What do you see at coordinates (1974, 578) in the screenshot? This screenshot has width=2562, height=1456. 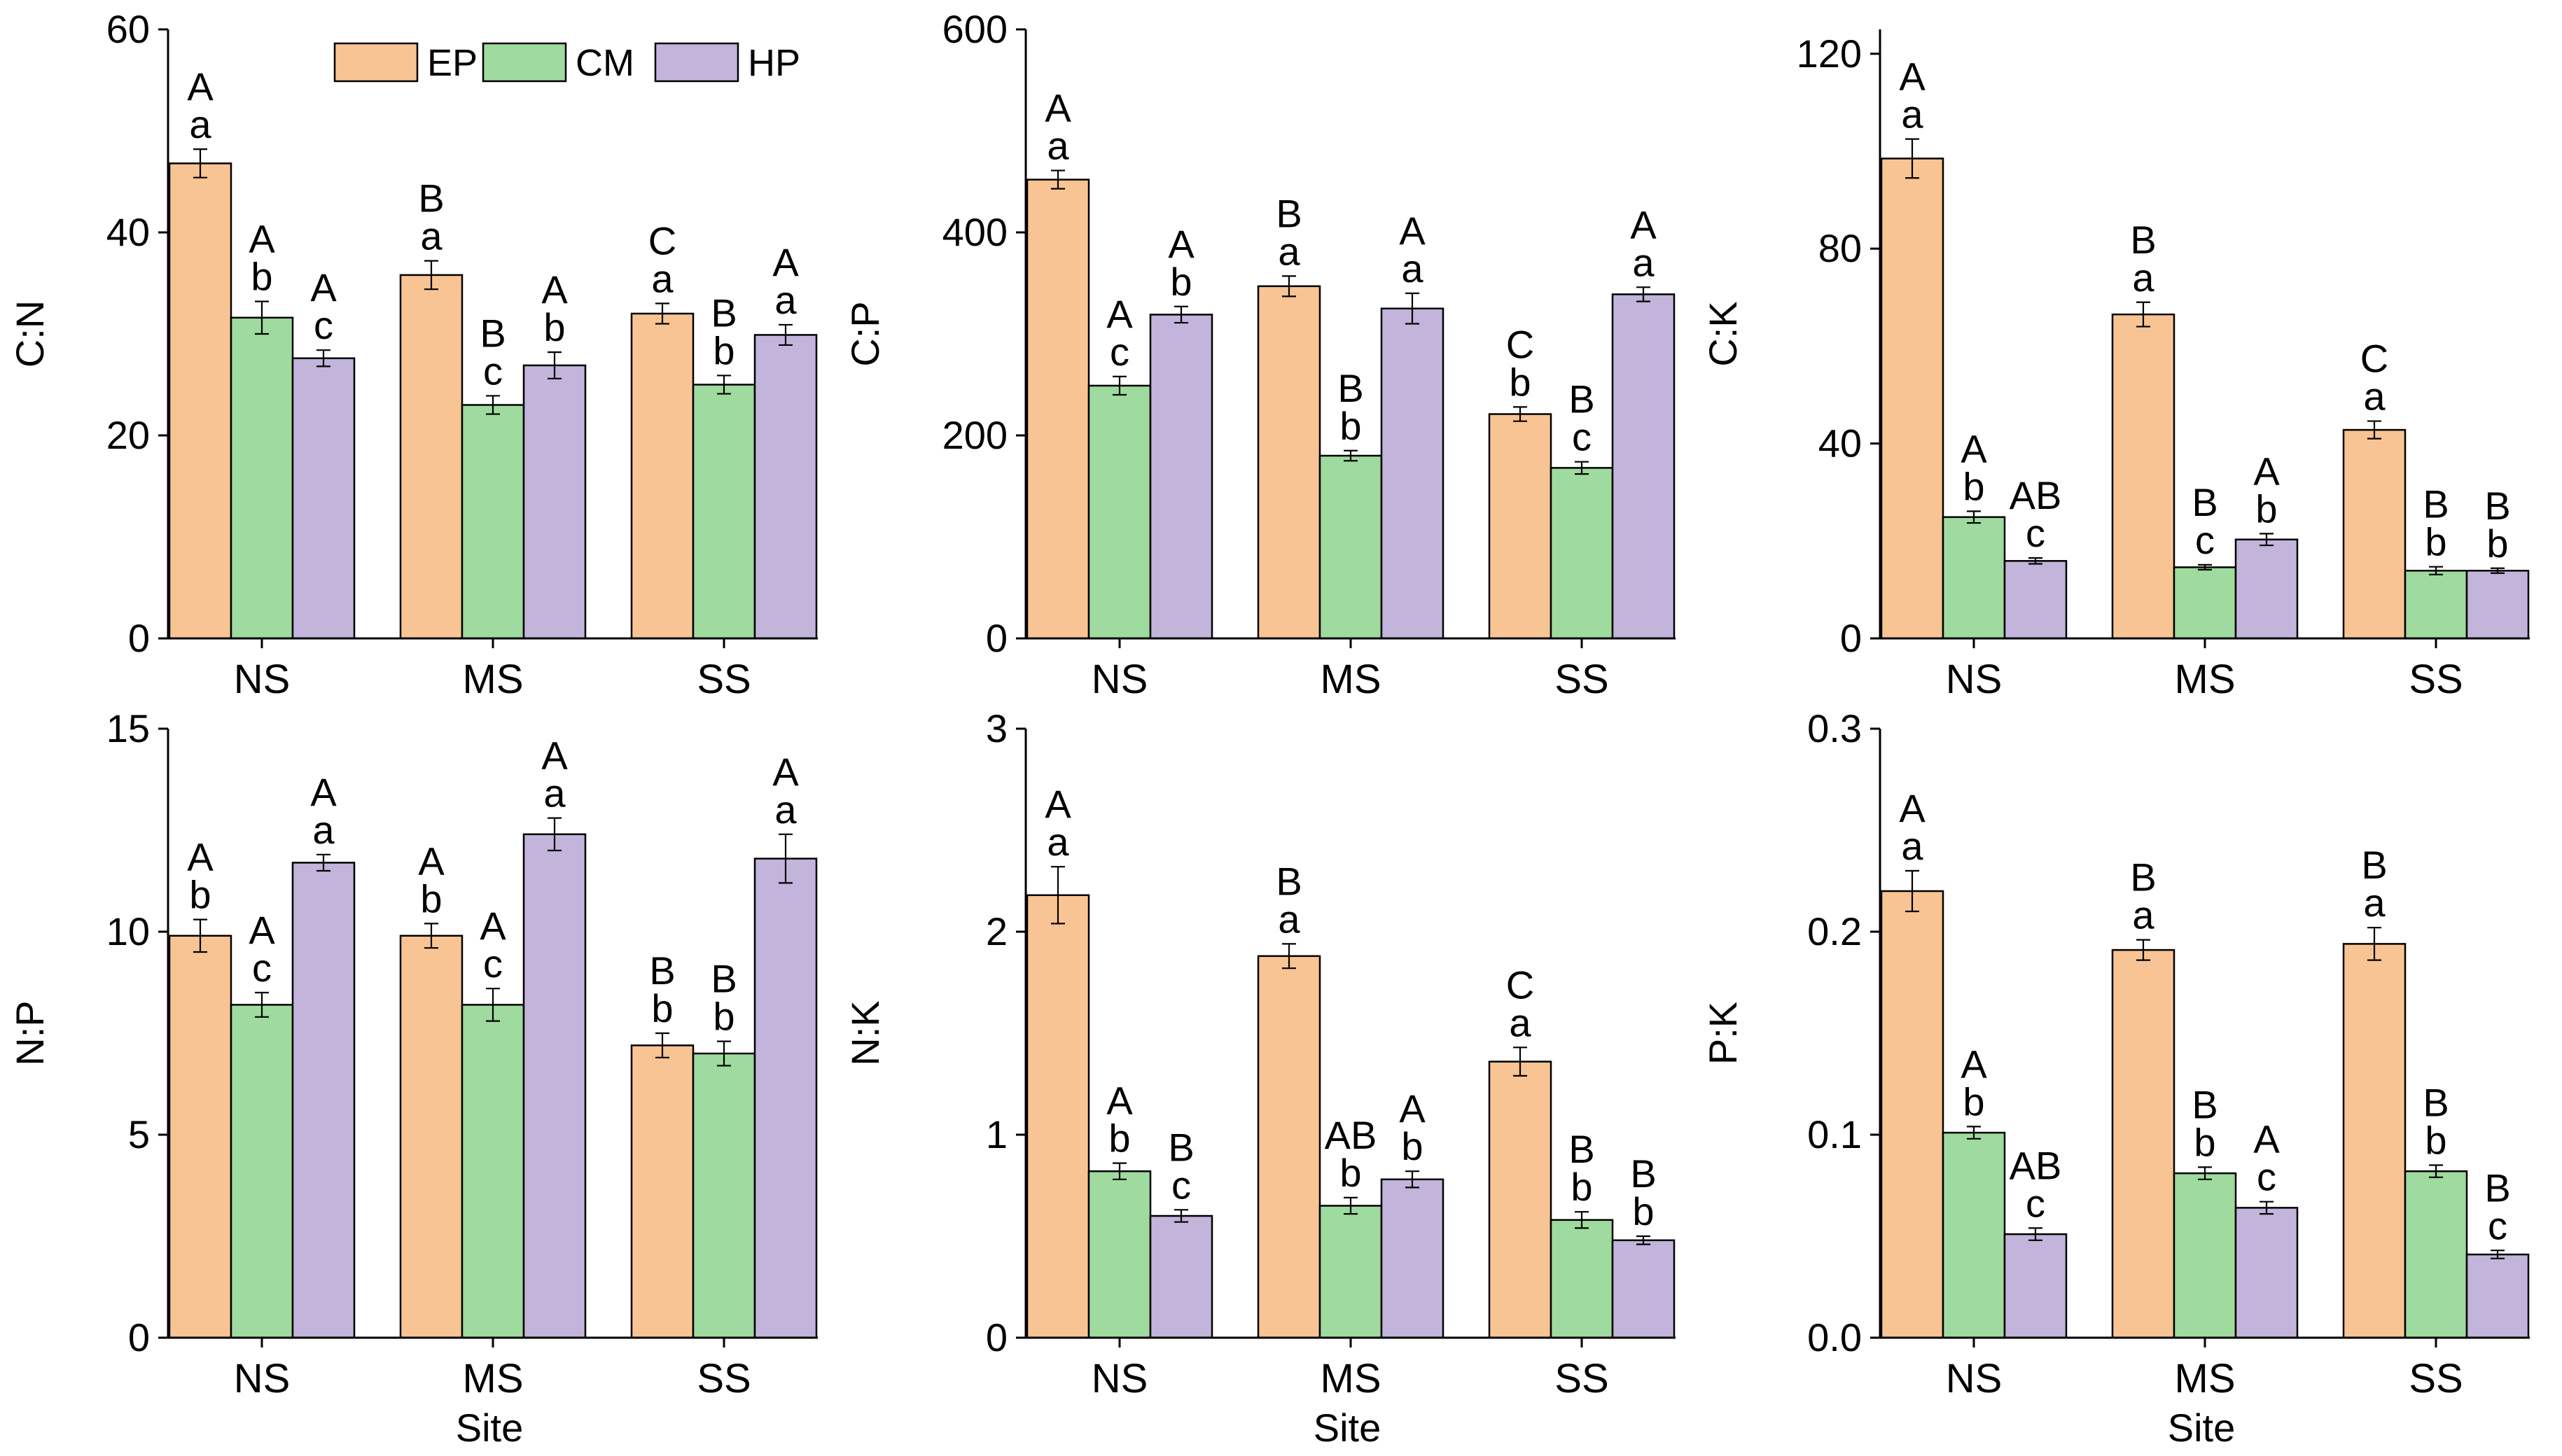 I see `bar-cm-ns` at bounding box center [1974, 578].